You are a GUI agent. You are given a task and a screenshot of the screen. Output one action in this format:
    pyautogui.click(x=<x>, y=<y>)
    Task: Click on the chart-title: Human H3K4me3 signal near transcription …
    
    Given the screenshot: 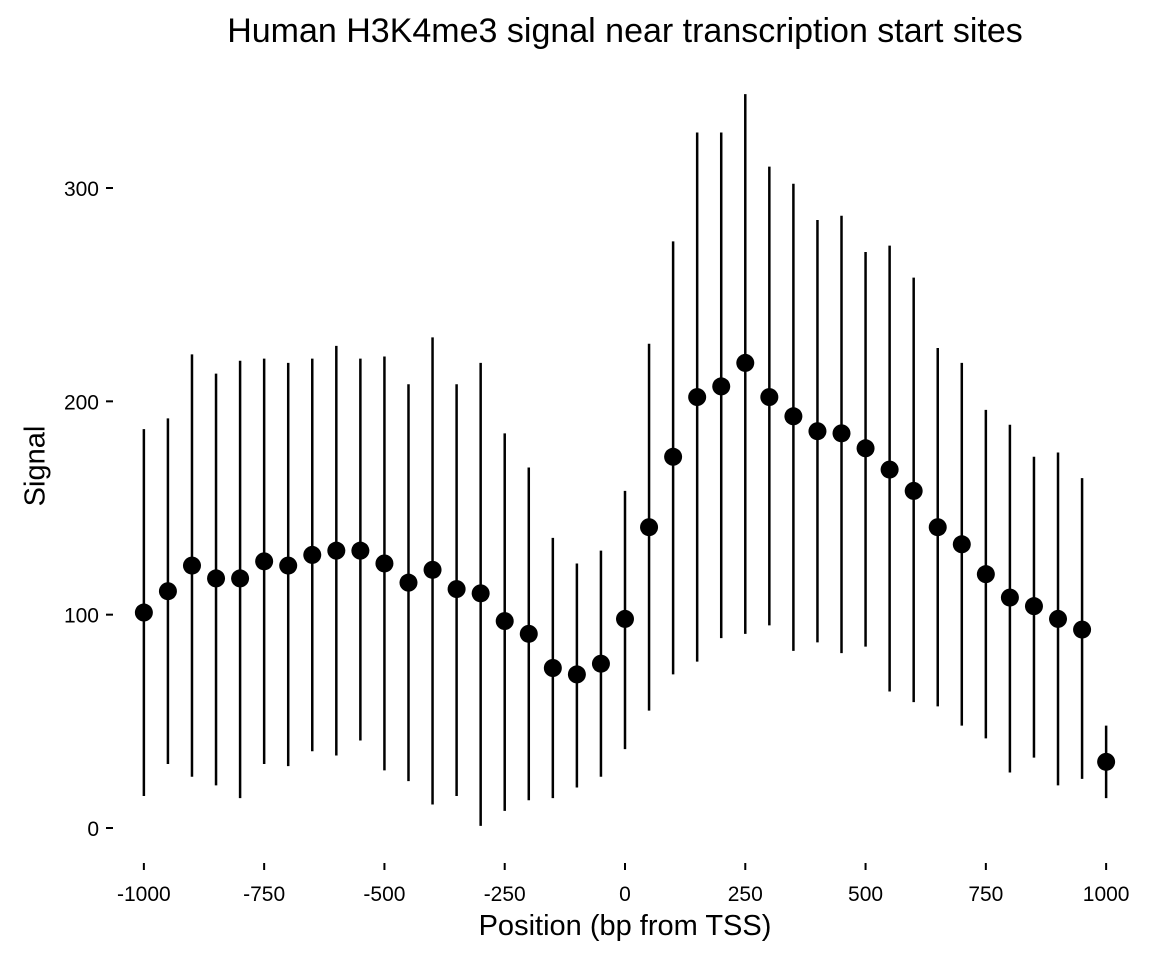 What is the action you would take?
    pyautogui.click(x=625, y=31)
    